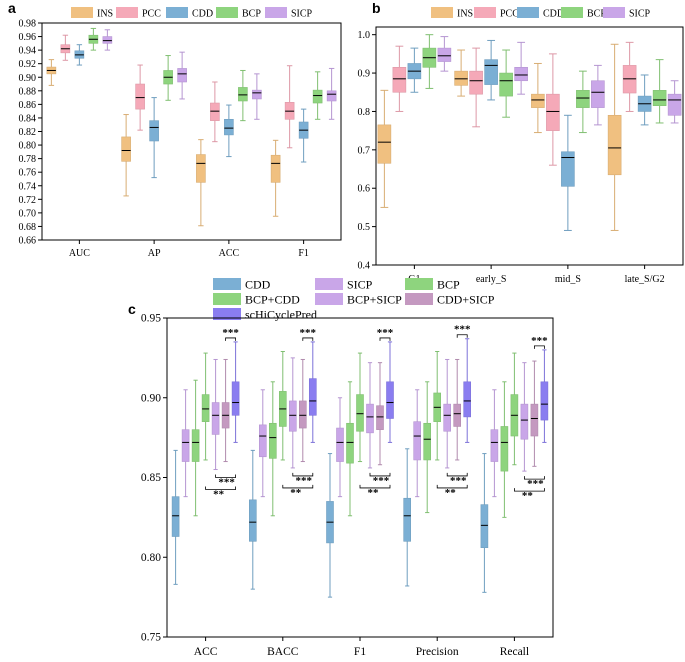 This screenshot has height=662, width=685. I want to click on plot-frame, so click(191, 131).